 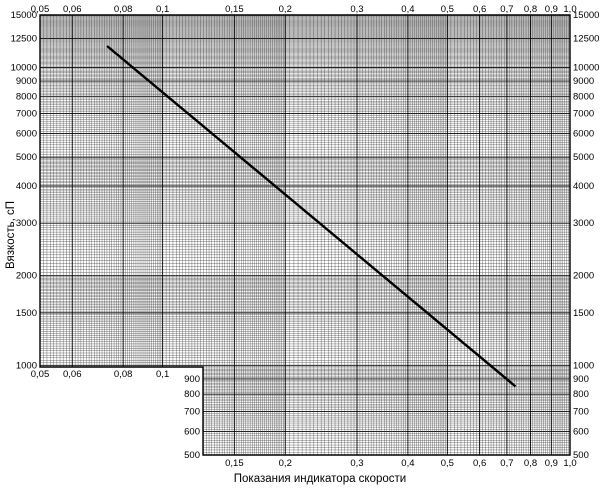 What do you see at coordinates (551, 9) in the screenshot?
I see `x-tick-top-12: 0,9` at bounding box center [551, 9].